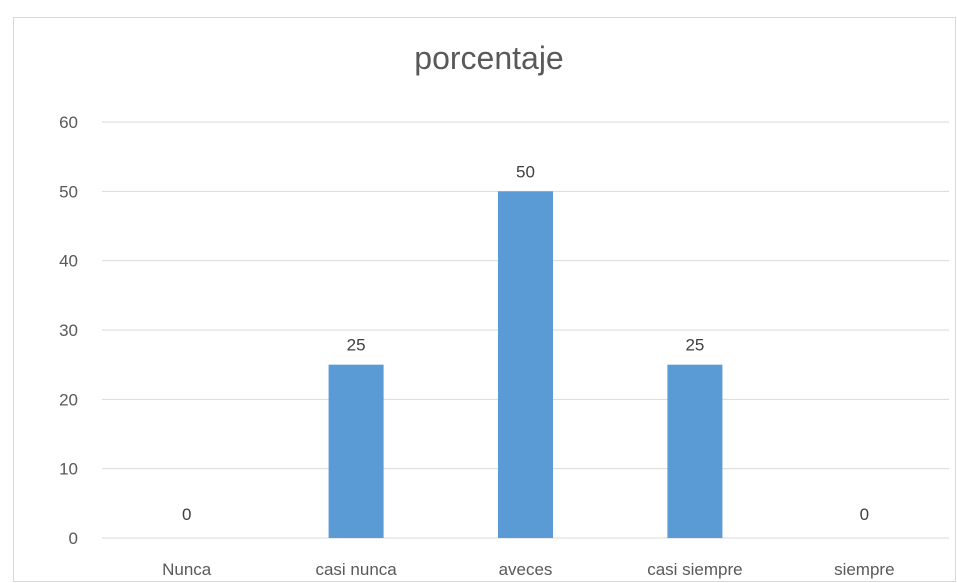  I want to click on x-category-label: casi siempre, so click(694, 569).